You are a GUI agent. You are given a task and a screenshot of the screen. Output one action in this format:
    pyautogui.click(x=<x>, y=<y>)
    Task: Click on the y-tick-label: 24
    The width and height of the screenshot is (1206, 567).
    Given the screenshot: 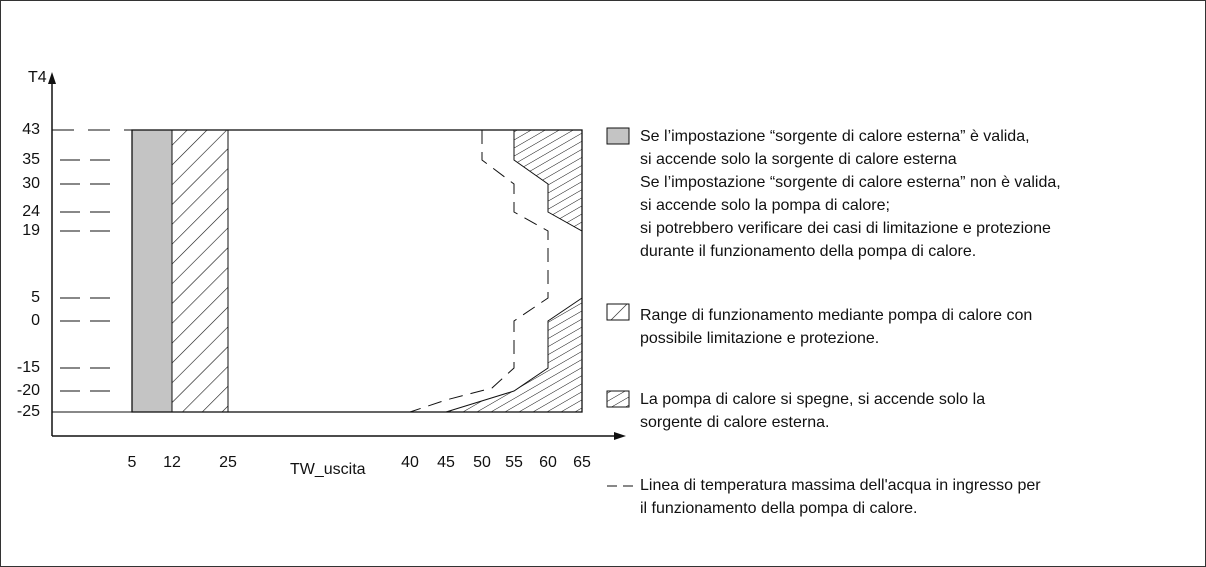 What is the action you would take?
    pyautogui.click(x=31, y=211)
    